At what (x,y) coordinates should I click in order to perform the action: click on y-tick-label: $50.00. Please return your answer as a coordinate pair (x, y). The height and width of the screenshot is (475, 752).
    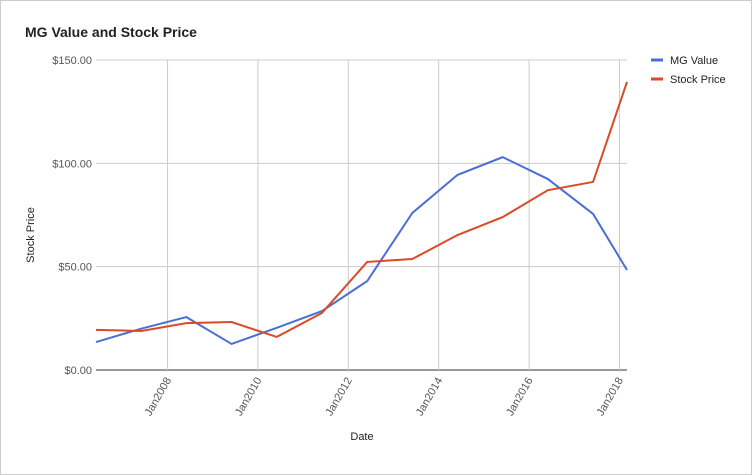
    Looking at the image, I should click on (75, 268).